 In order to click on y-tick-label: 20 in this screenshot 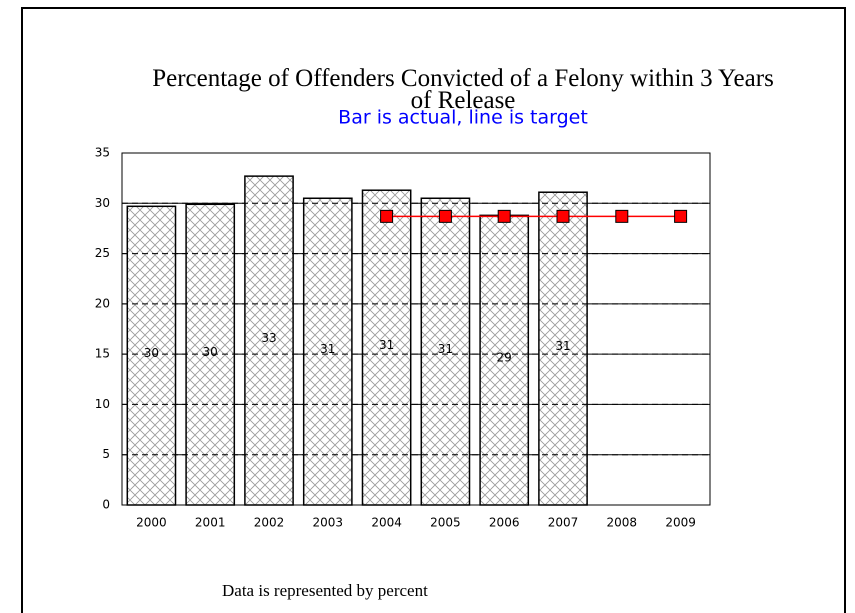, I will do `click(102, 303)`.